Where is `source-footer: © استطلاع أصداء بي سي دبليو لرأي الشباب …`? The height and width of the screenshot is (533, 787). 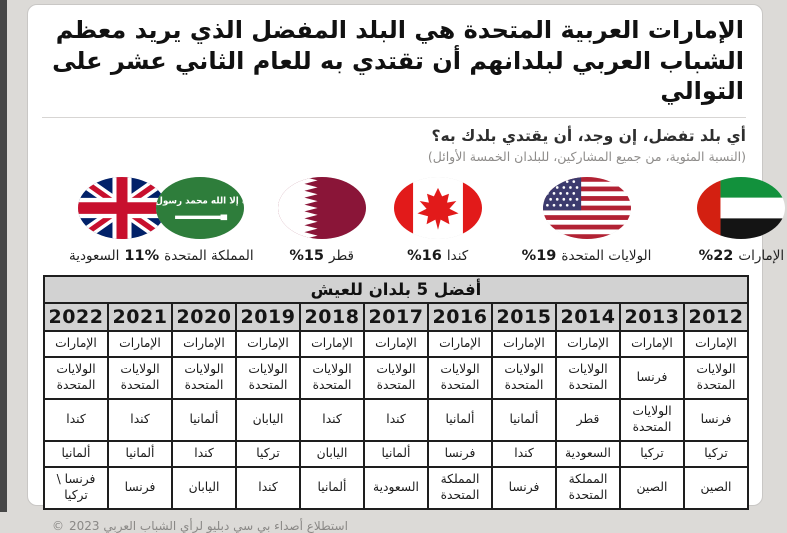
source-footer: © استطلاع أصداء بي سي دبليو لرأي الشباب … is located at coordinates (394, 526).